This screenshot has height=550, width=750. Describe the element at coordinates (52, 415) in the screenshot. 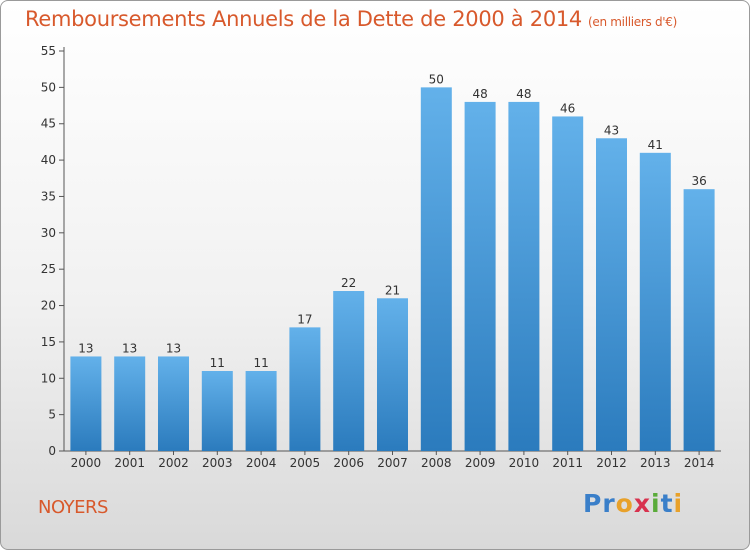

I see `y-tick-label: 5` at that location.